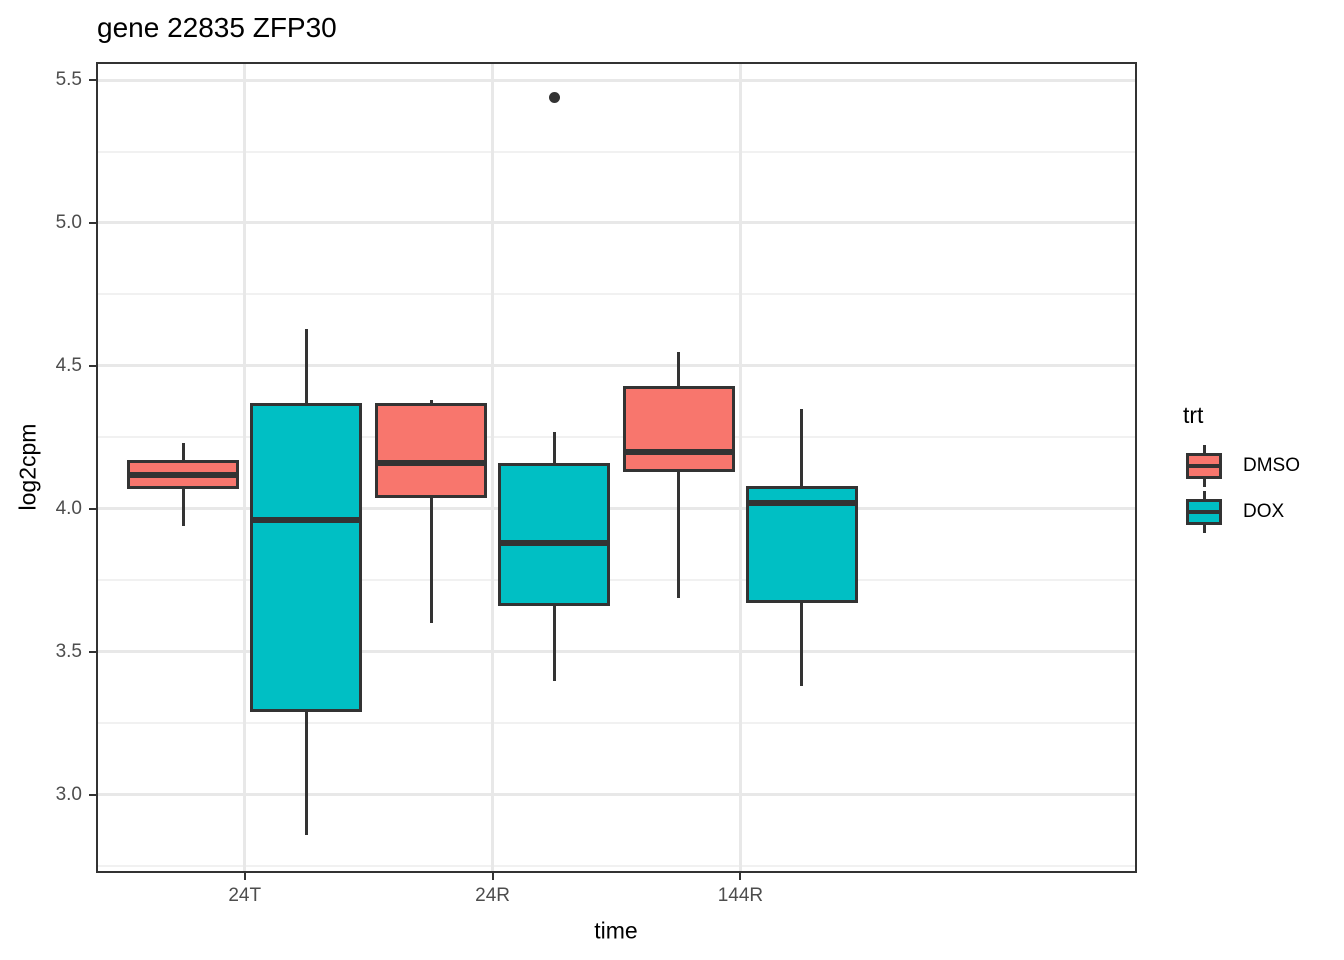 This screenshot has width=1344, height=960. What do you see at coordinates (306, 773) in the screenshot?
I see `whisker-lower-dox-24t` at bounding box center [306, 773].